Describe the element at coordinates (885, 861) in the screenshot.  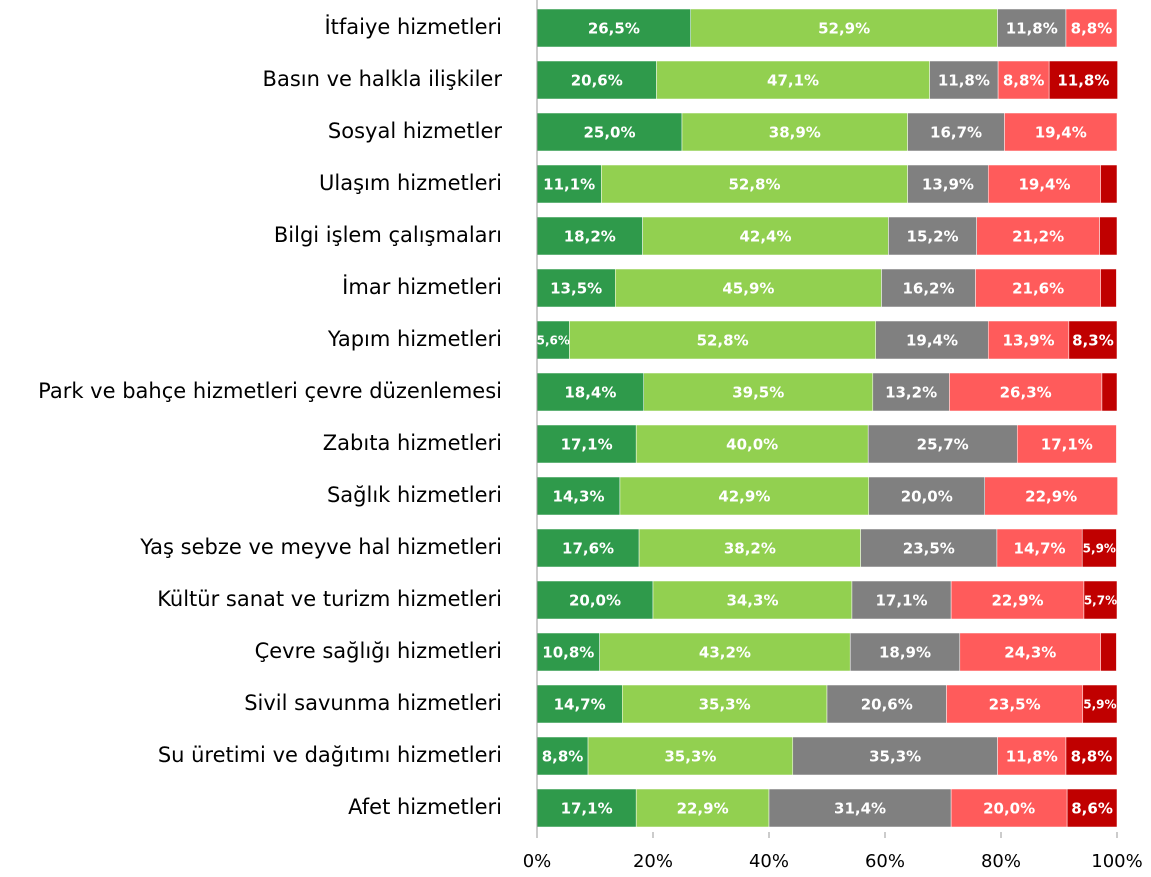
I see `x-tick-label: 60%` at that location.